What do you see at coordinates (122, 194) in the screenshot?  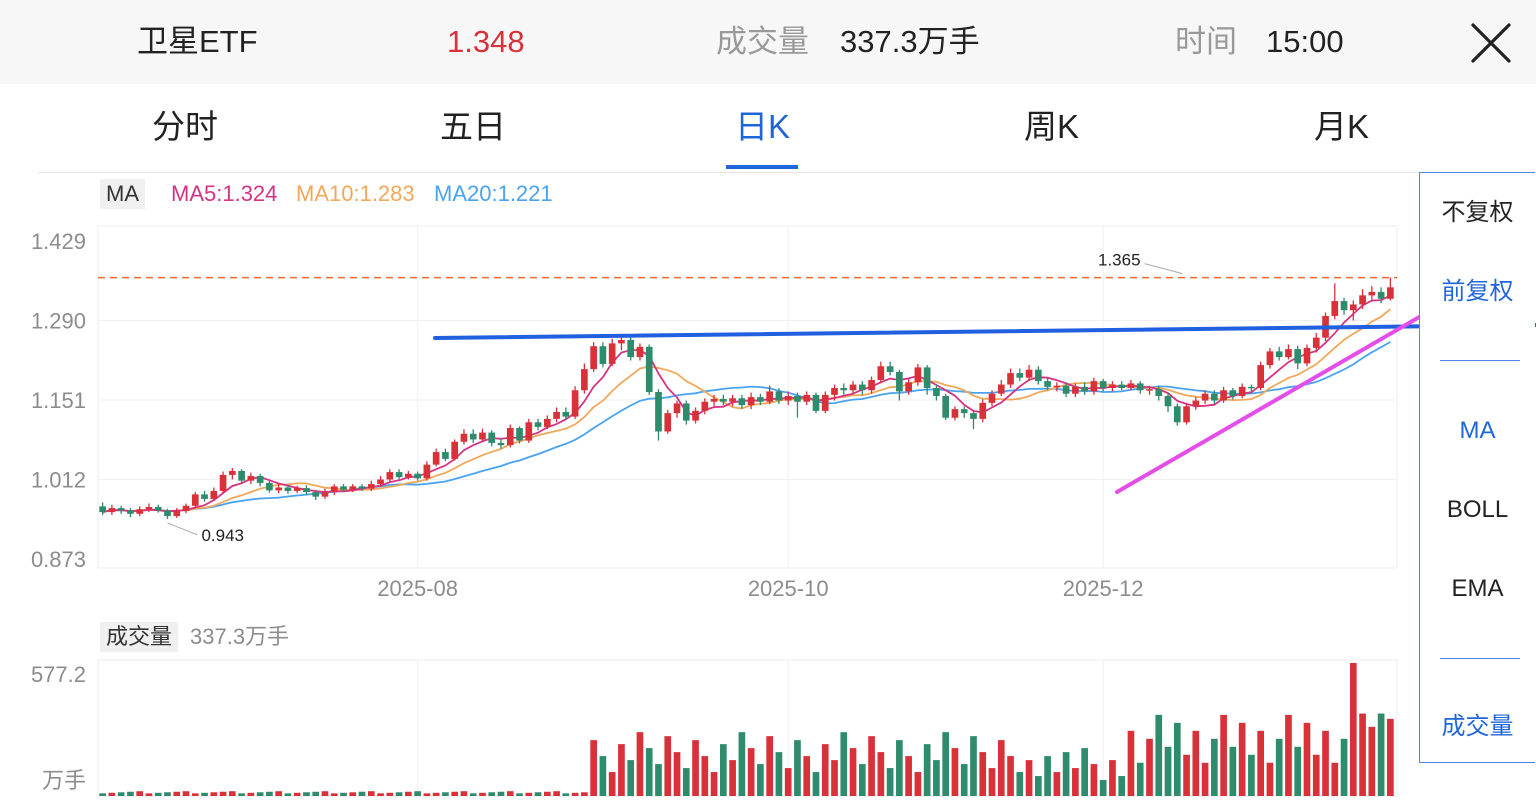 I see `ma-tag: MA` at bounding box center [122, 194].